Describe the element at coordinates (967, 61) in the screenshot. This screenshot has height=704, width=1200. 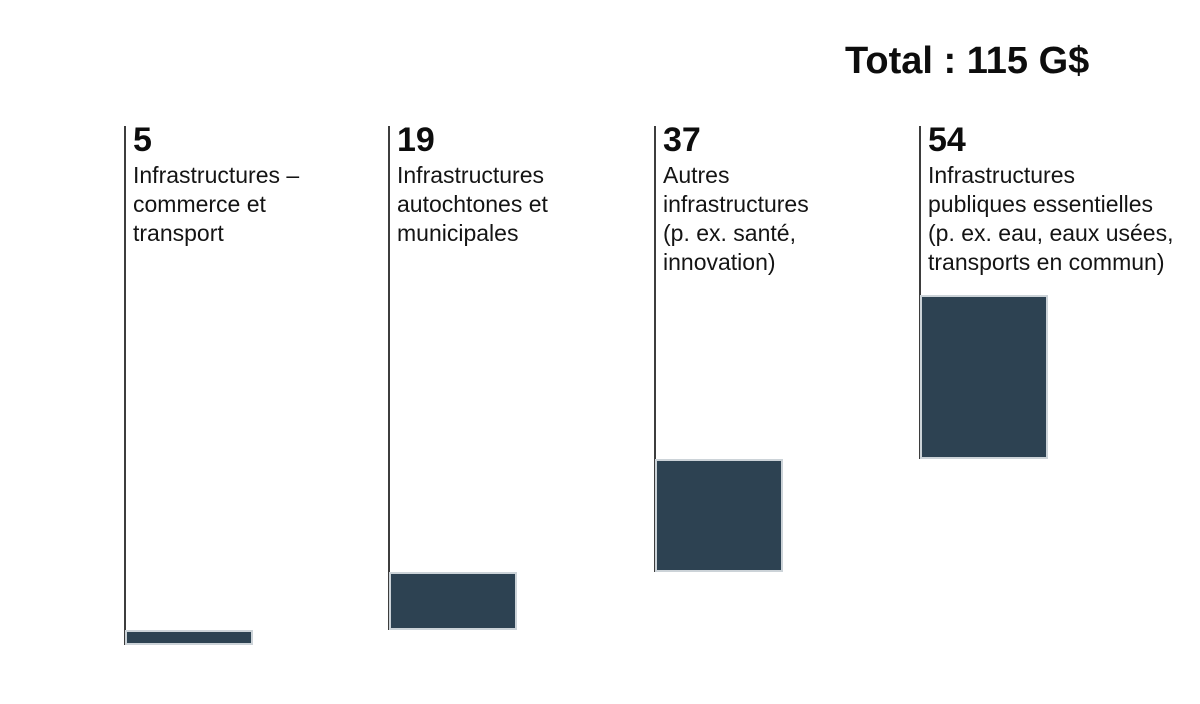
I see `chart-total-title: Total : 115 G$` at that location.